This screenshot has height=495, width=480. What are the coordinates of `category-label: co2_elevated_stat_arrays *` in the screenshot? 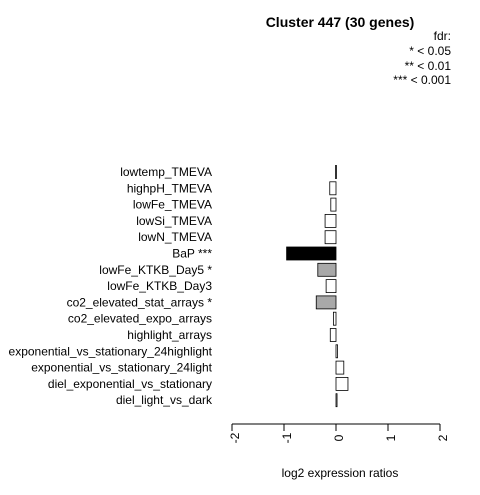 It's located at (140, 302).